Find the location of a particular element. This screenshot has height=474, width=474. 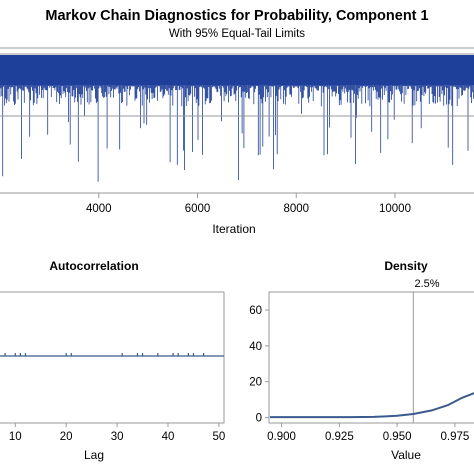

page-subtitle: With 95% Equal-Tail Limits is located at coordinates (237, 34).